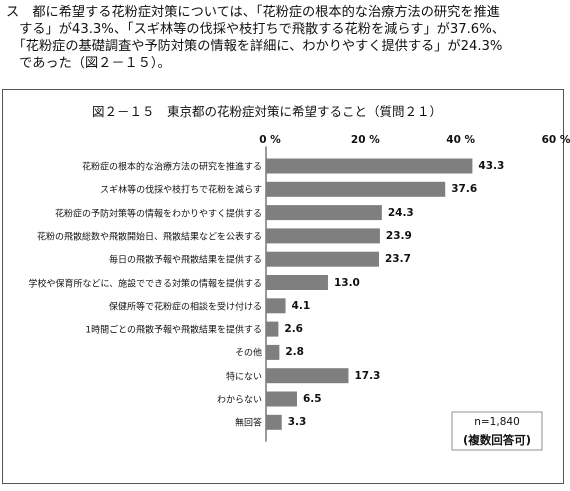 This screenshot has width=570, height=491. I want to click on value-label: 24.3, so click(400, 212).